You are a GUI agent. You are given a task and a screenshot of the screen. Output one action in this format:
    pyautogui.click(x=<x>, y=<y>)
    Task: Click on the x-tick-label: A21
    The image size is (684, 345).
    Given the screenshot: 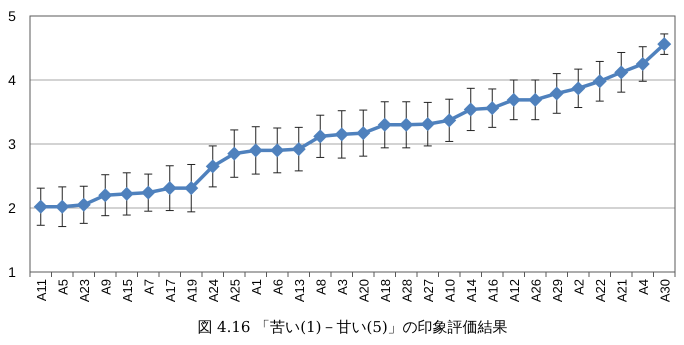 What is the action you would take?
    pyautogui.click(x=622, y=290)
    